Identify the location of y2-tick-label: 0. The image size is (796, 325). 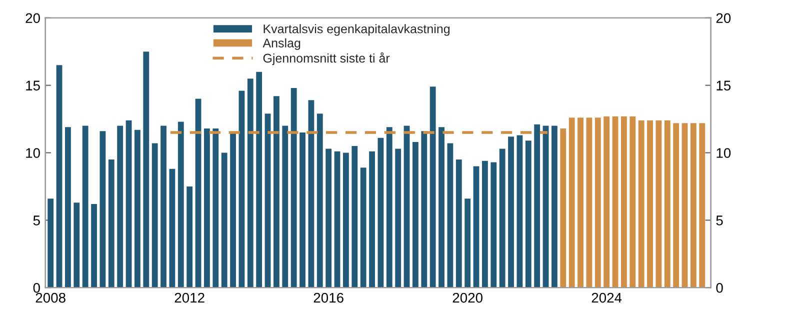
(719, 287).